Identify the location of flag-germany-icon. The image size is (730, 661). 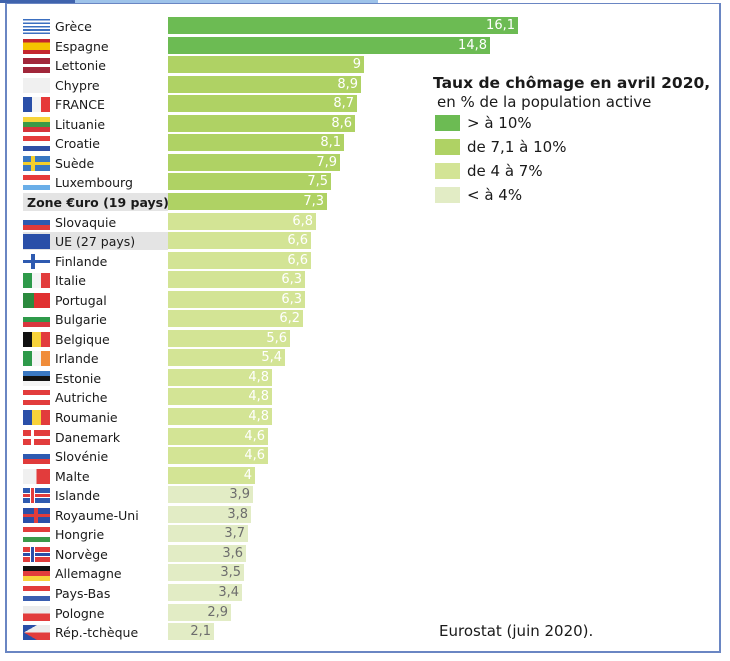
(36, 574).